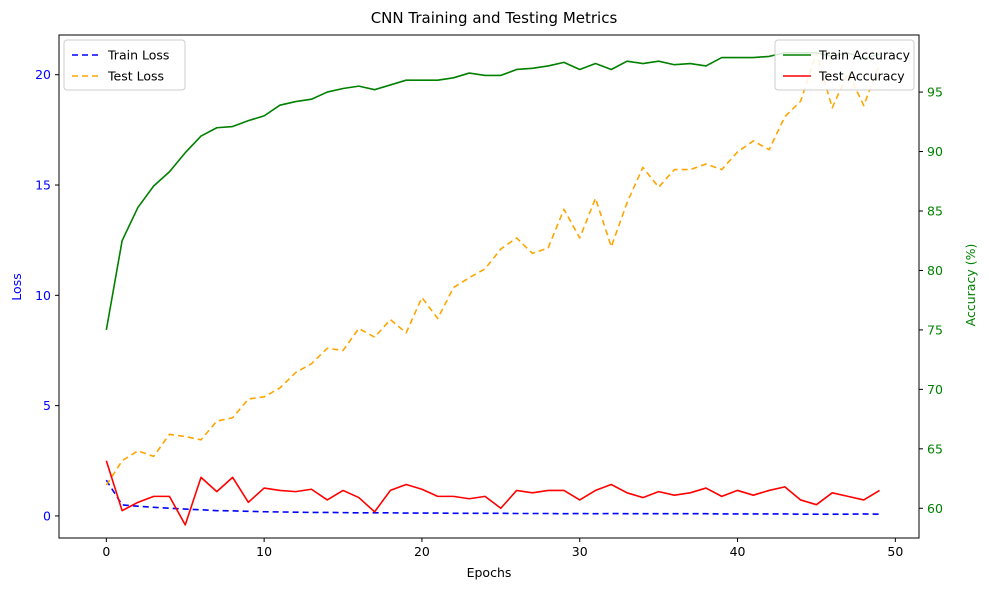 The image size is (989, 590). What do you see at coordinates (422, 551) in the screenshot?
I see `x-tick-label: 20` at bounding box center [422, 551].